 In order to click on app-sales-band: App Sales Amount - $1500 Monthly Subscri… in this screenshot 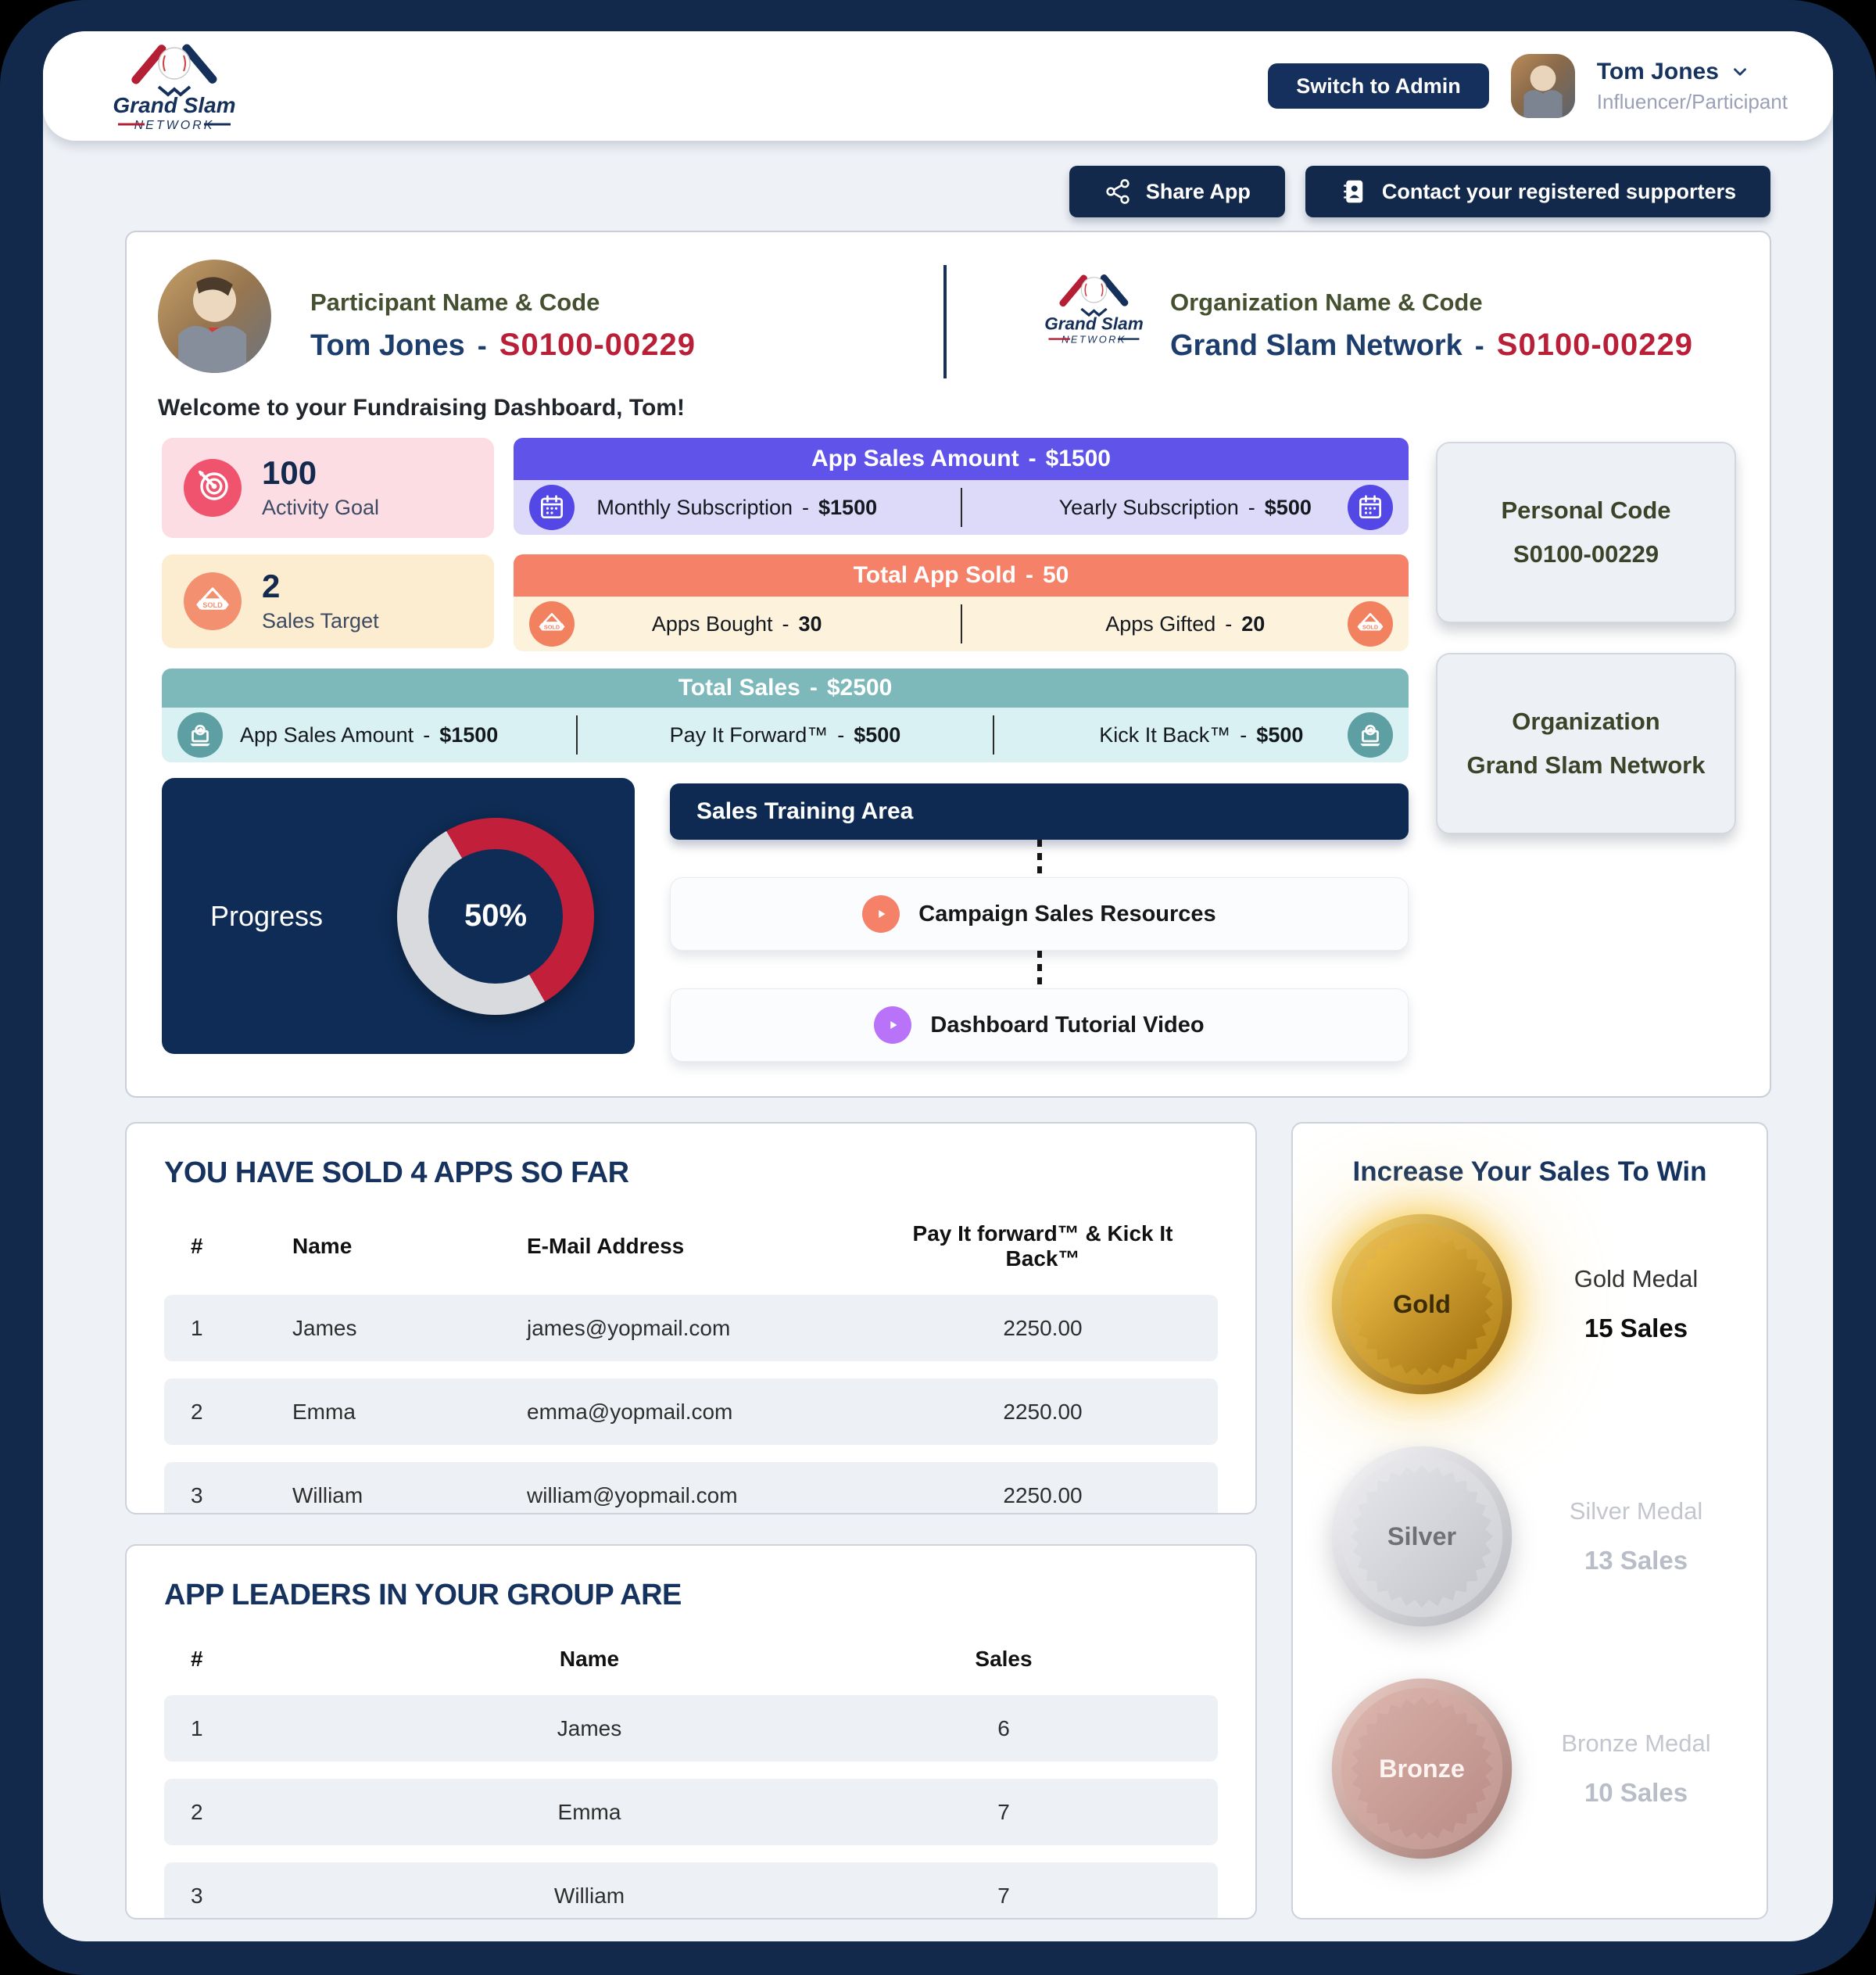, I will do `click(961, 487)`.